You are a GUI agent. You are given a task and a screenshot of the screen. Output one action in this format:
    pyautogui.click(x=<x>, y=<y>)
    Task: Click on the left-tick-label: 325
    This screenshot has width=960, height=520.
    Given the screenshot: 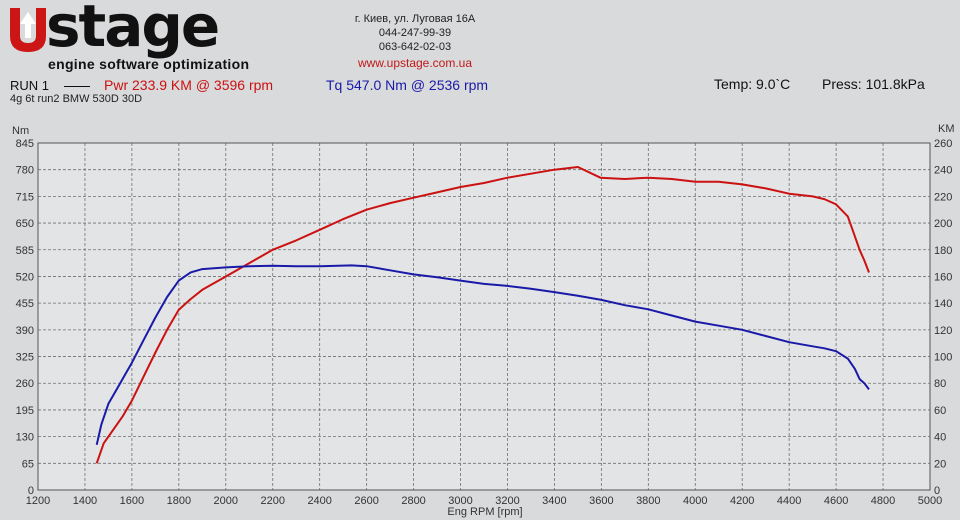 What is the action you would take?
    pyautogui.click(x=25, y=358)
    